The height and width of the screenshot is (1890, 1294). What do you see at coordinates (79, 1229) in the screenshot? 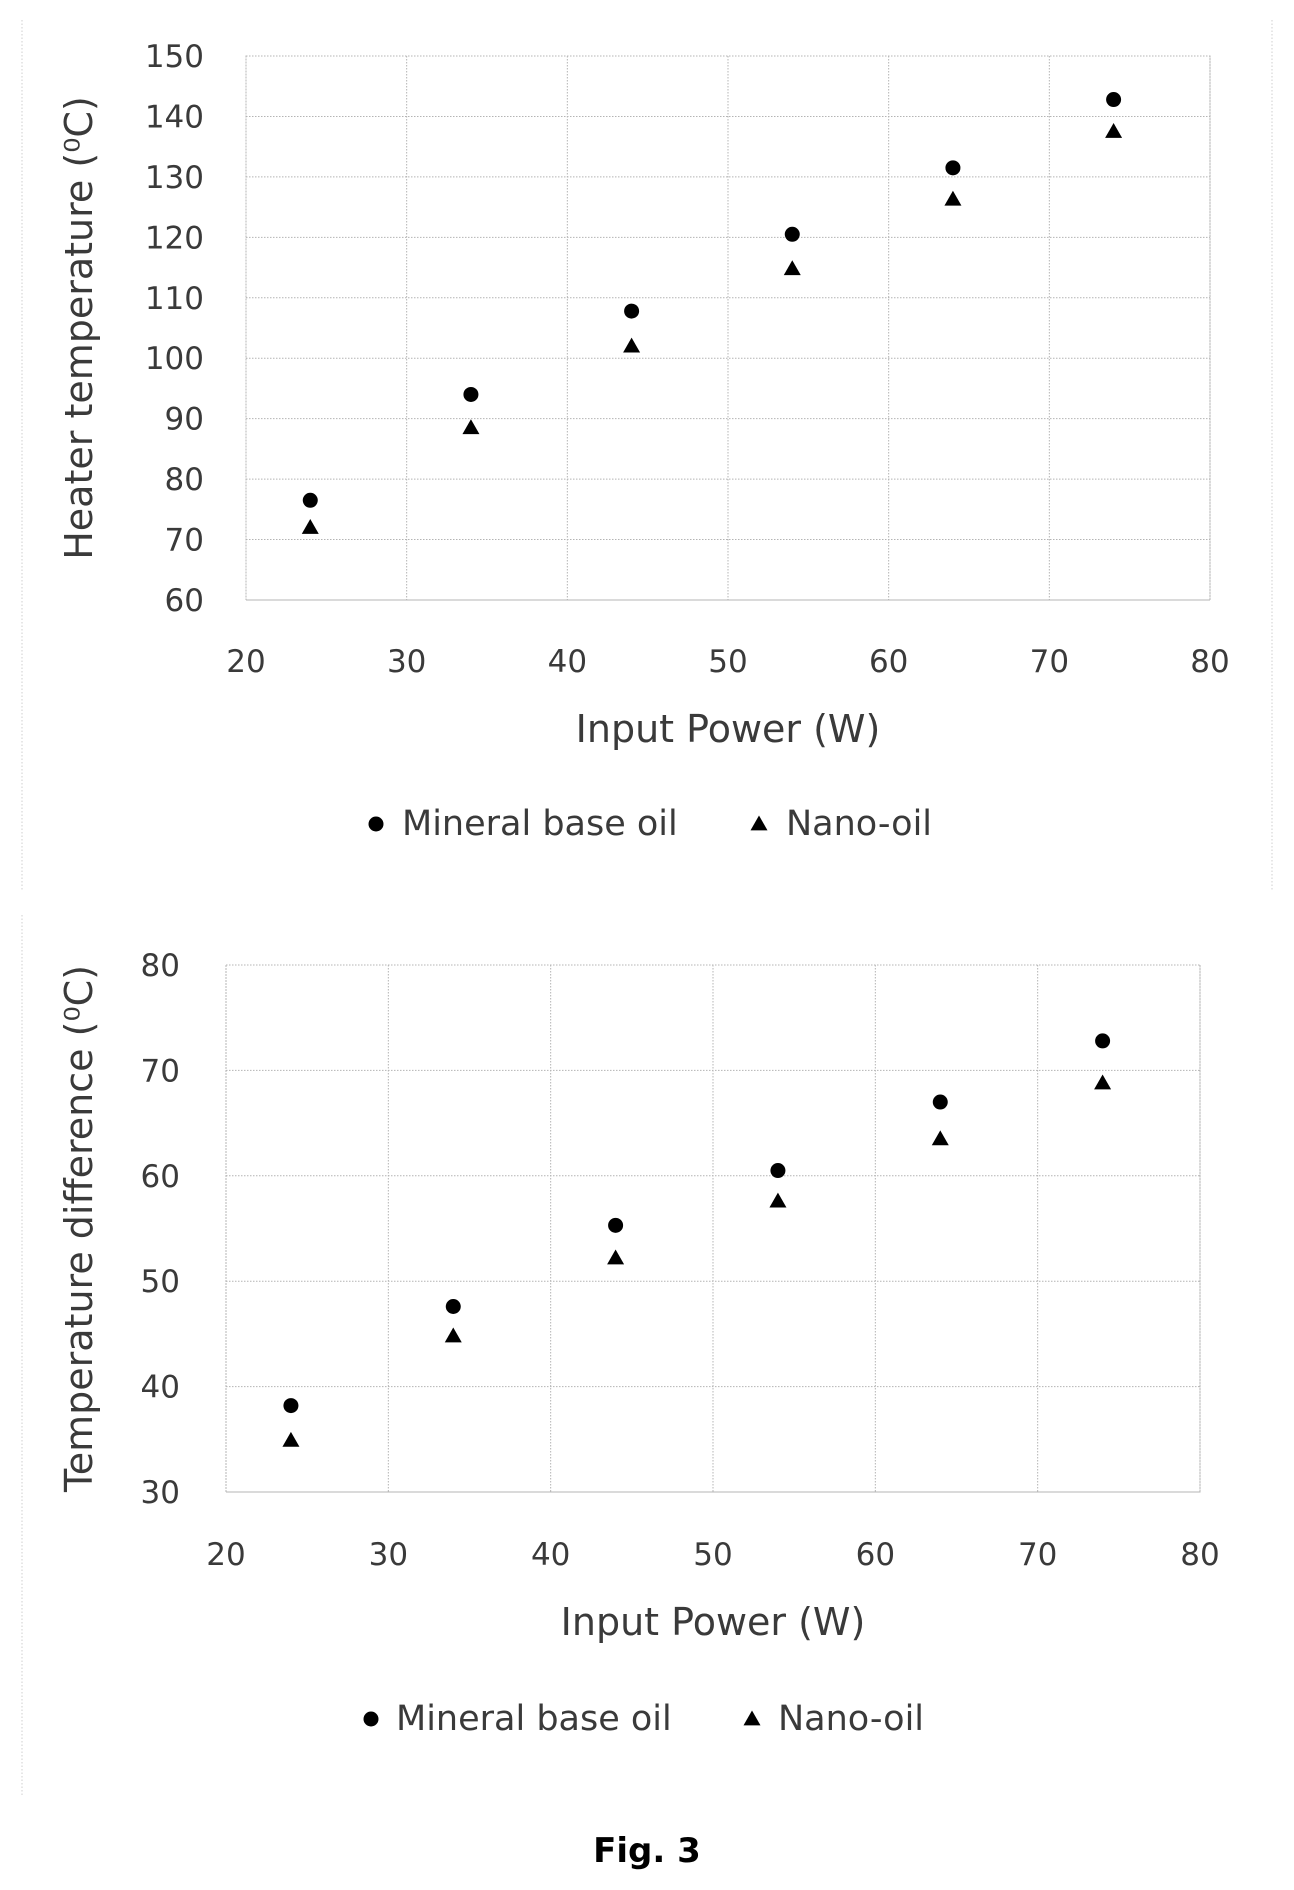
I see `y-axis-title: Temperature difference (⁰C)` at bounding box center [79, 1229].